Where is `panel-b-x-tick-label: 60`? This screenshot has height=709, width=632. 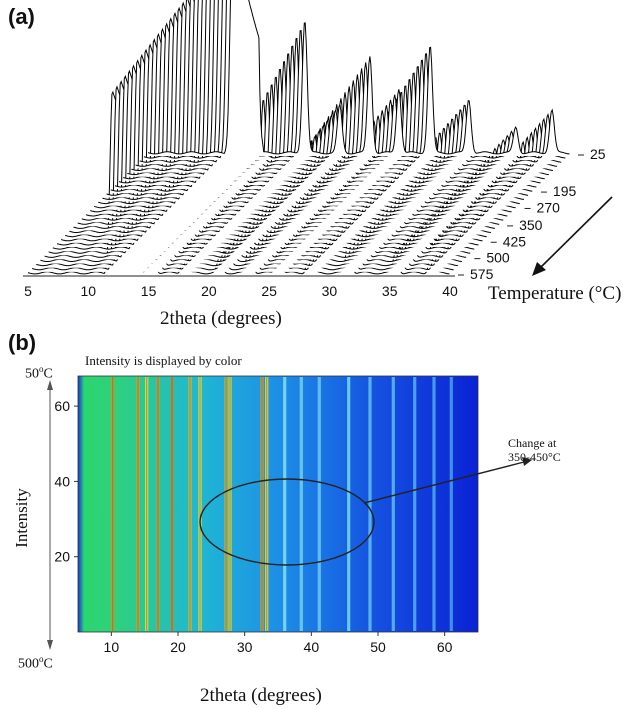 panel-b-x-tick-label: 60 is located at coordinates (445, 647).